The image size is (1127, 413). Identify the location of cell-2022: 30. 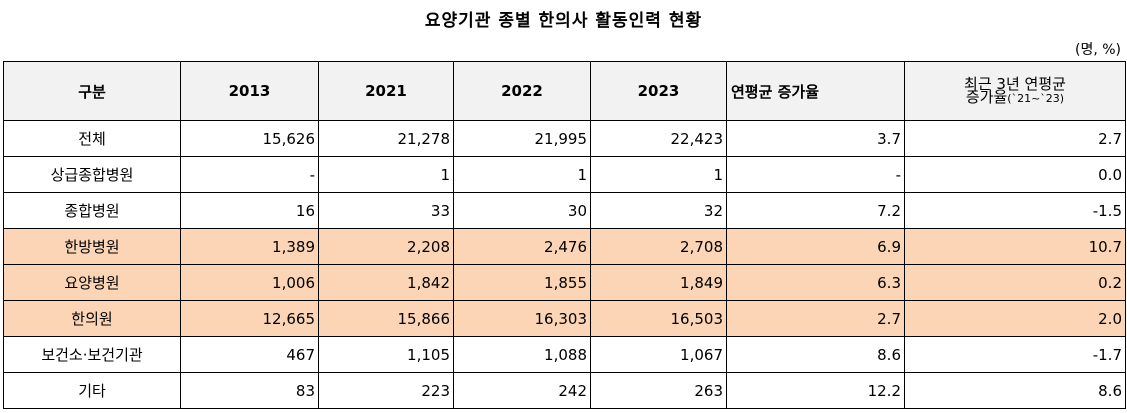
(522, 210).